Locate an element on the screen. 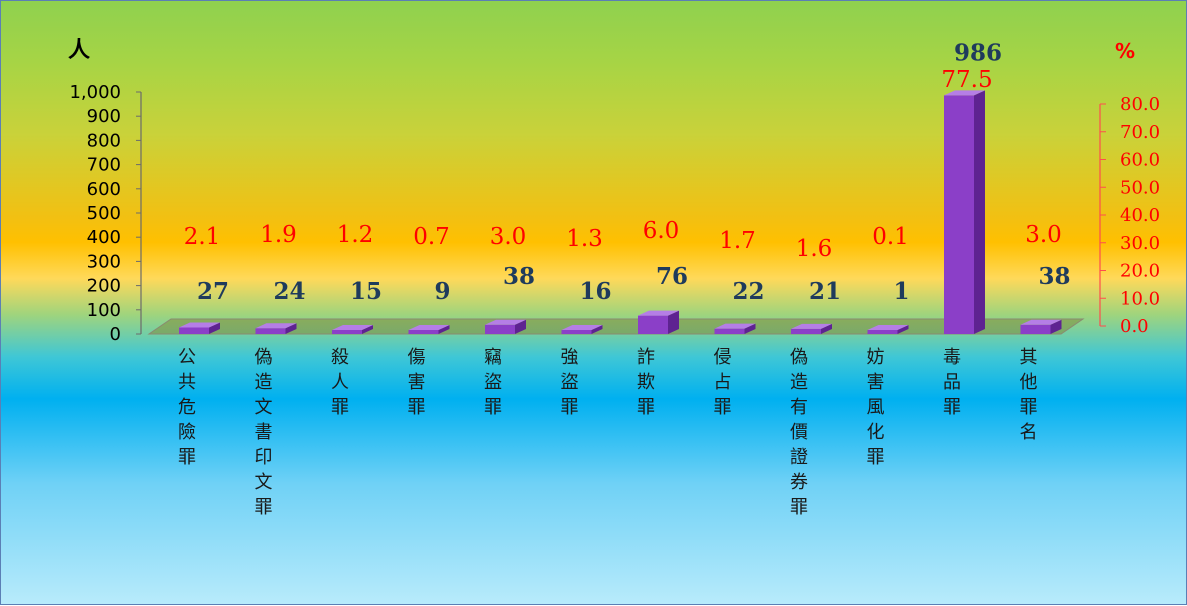 This screenshot has height=606, width=1187. count-data-label: 9 is located at coordinates (442, 291).